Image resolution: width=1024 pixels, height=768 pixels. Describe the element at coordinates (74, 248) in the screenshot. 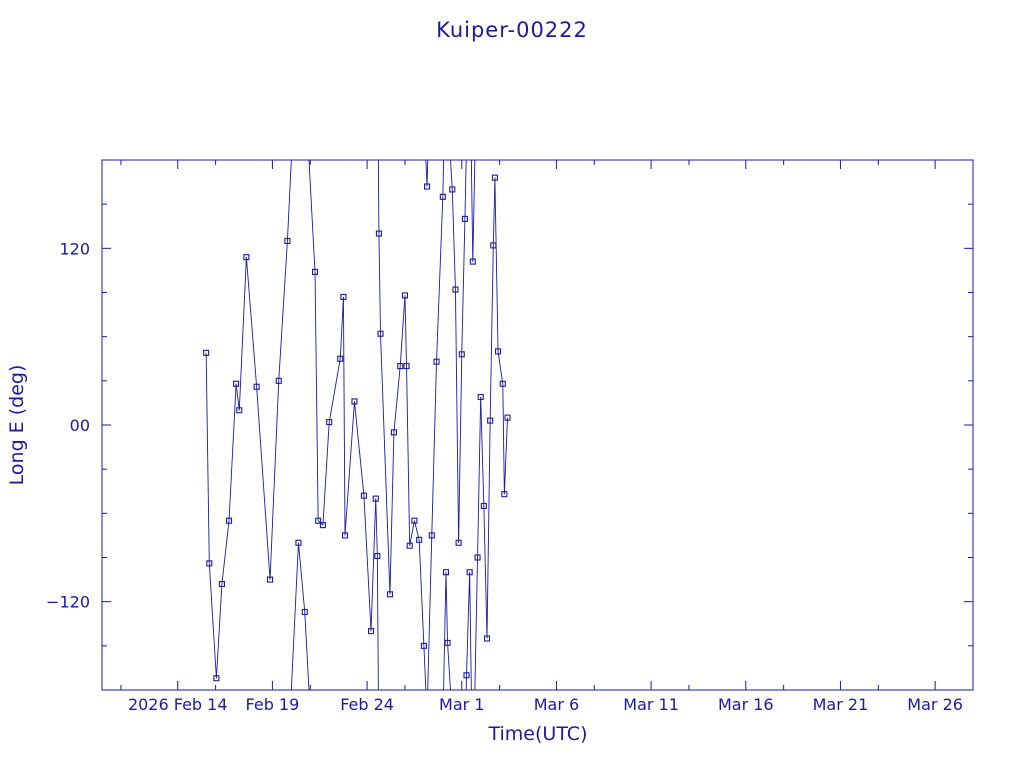

I see `y-tick-label: 120` at that location.